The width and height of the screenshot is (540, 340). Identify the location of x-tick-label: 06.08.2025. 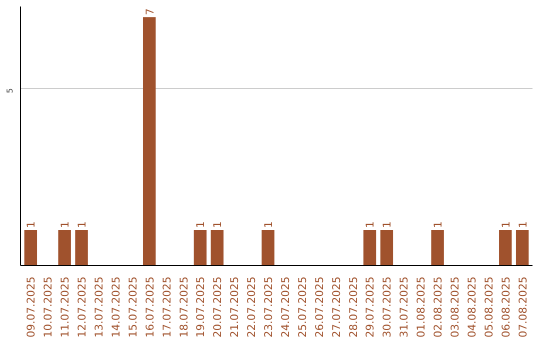
(505, 307).